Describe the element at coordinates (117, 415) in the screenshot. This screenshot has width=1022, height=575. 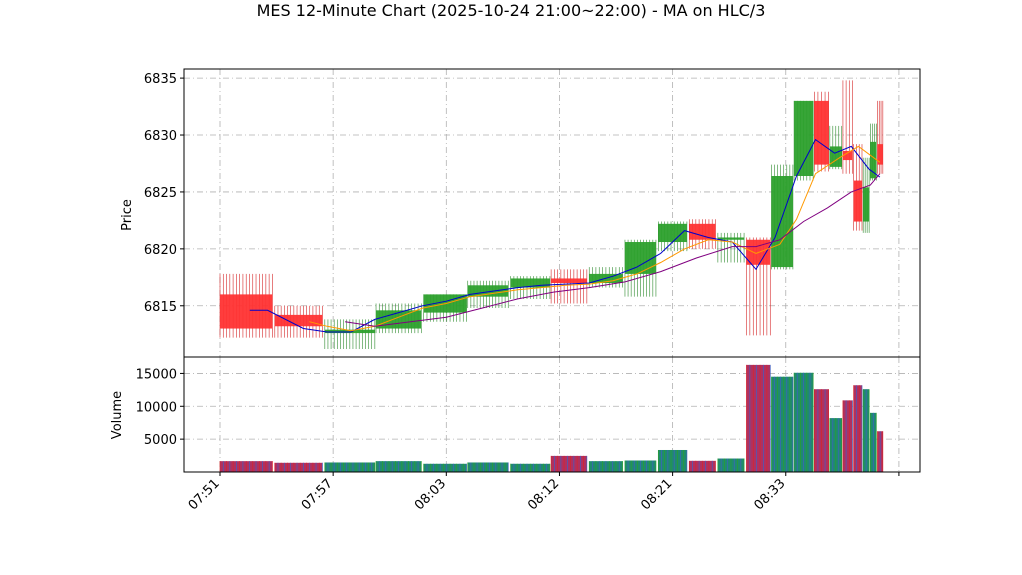
I see `volume-axis-label: Volume` at that location.